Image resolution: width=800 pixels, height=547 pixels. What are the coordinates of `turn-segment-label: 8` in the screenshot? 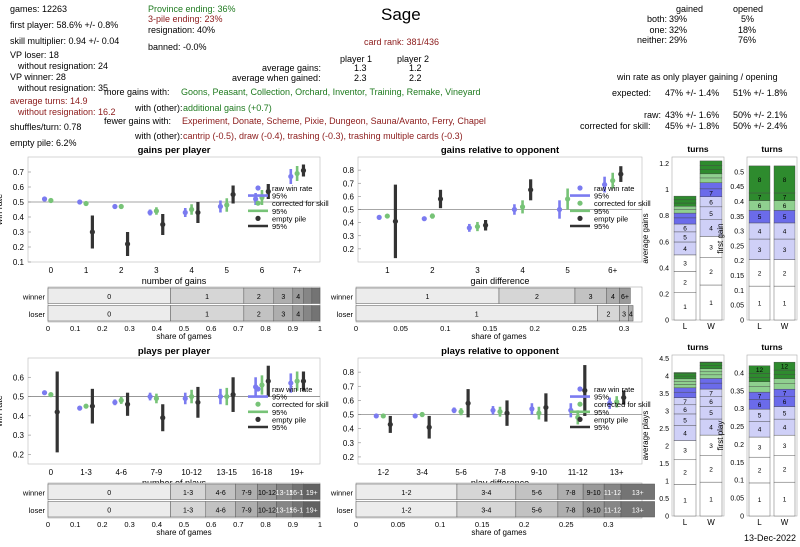 It's located at (785, 180).